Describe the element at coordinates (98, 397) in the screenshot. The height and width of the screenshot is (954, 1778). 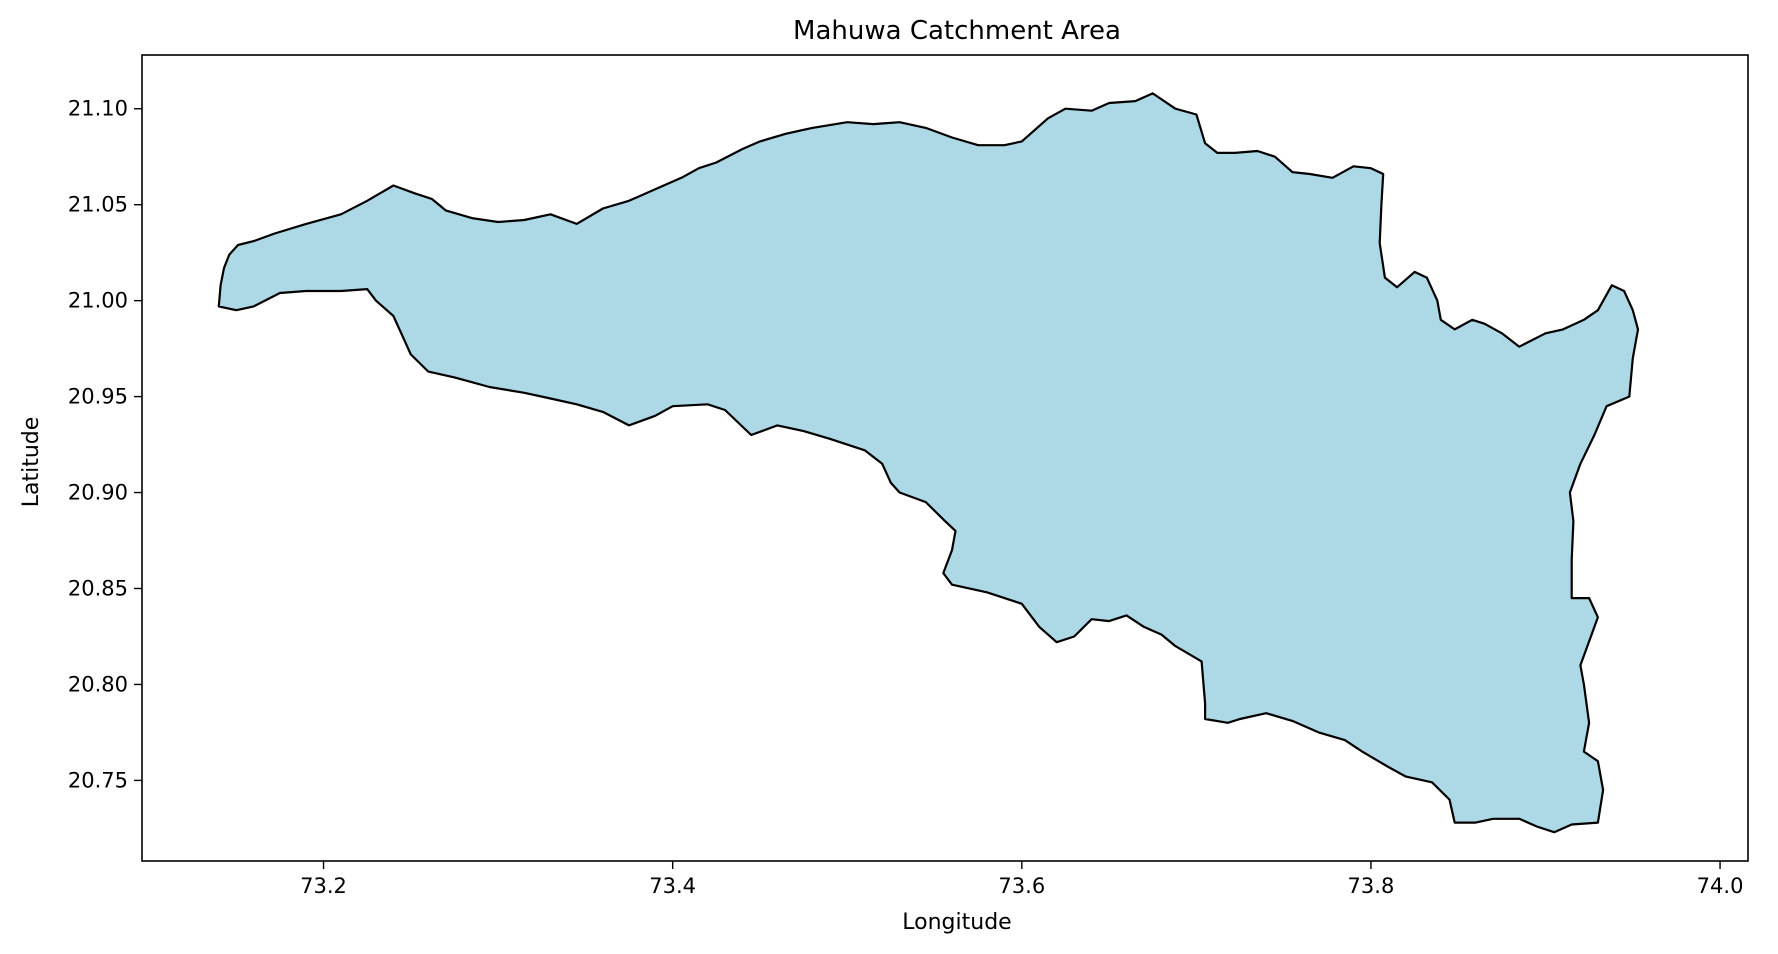
I see `y-tick-label: 20.95` at that location.